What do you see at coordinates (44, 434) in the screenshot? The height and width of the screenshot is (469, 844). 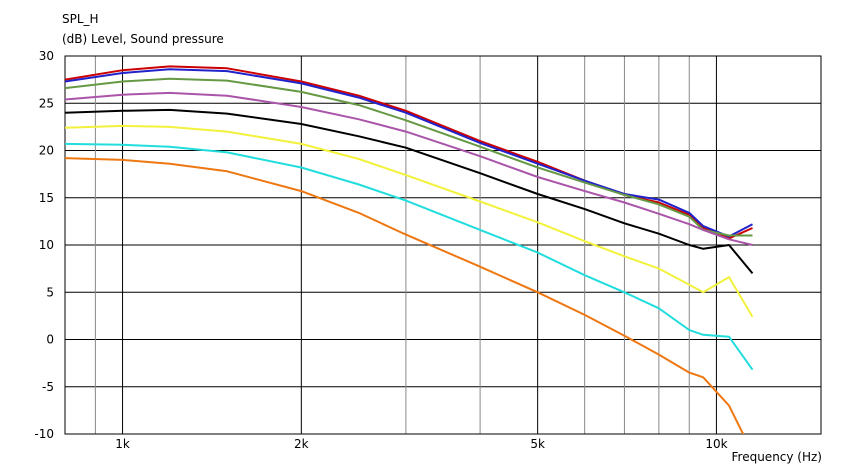 I see `y-tick-label: -10` at bounding box center [44, 434].